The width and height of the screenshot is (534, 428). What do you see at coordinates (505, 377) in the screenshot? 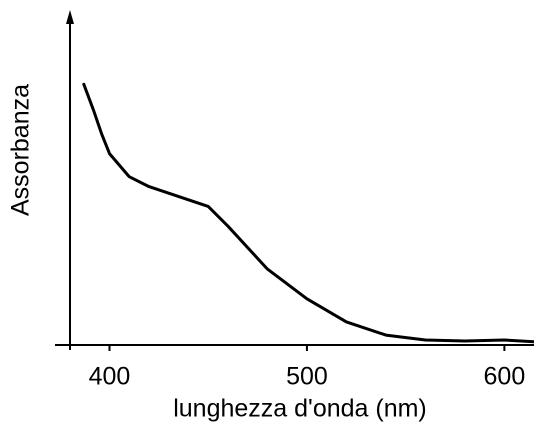
I see `x-tick-label: 600` at bounding box center [505, 377].